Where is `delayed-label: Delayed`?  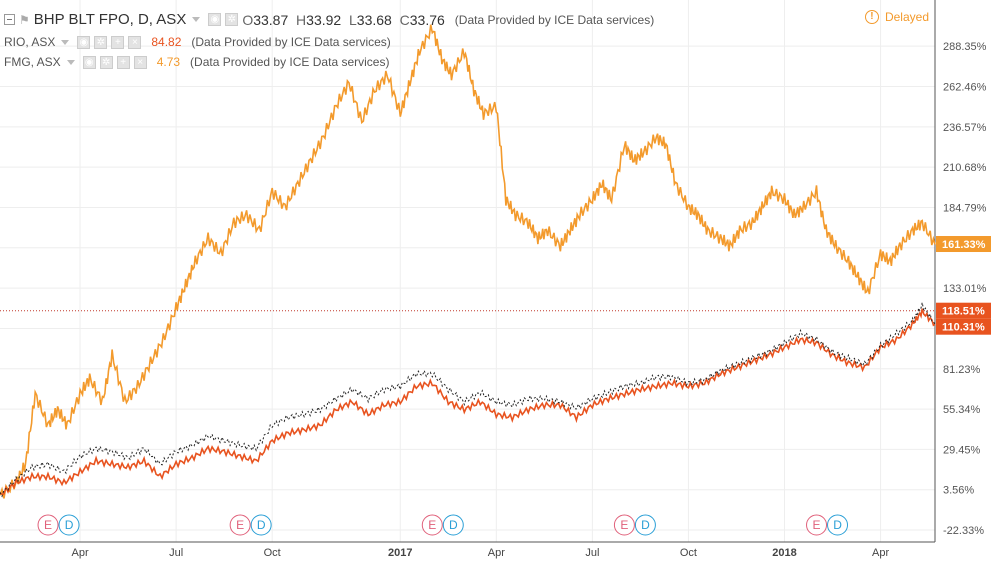
delayed-label: Delayed is located at coordinates (906, 17).